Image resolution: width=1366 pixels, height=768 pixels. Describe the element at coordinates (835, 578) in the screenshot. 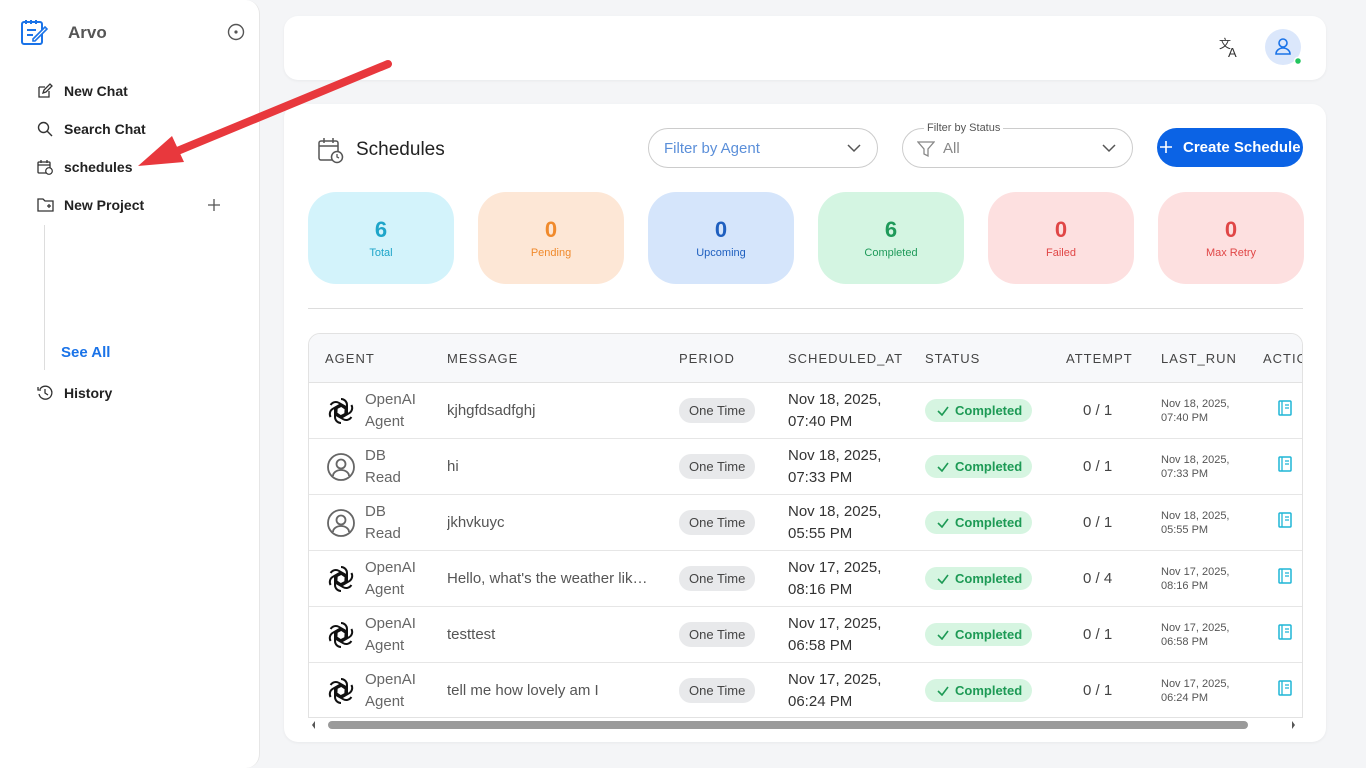

I see `scheduled-at: Nov 17, 2025, 08:16 PM` at that location.